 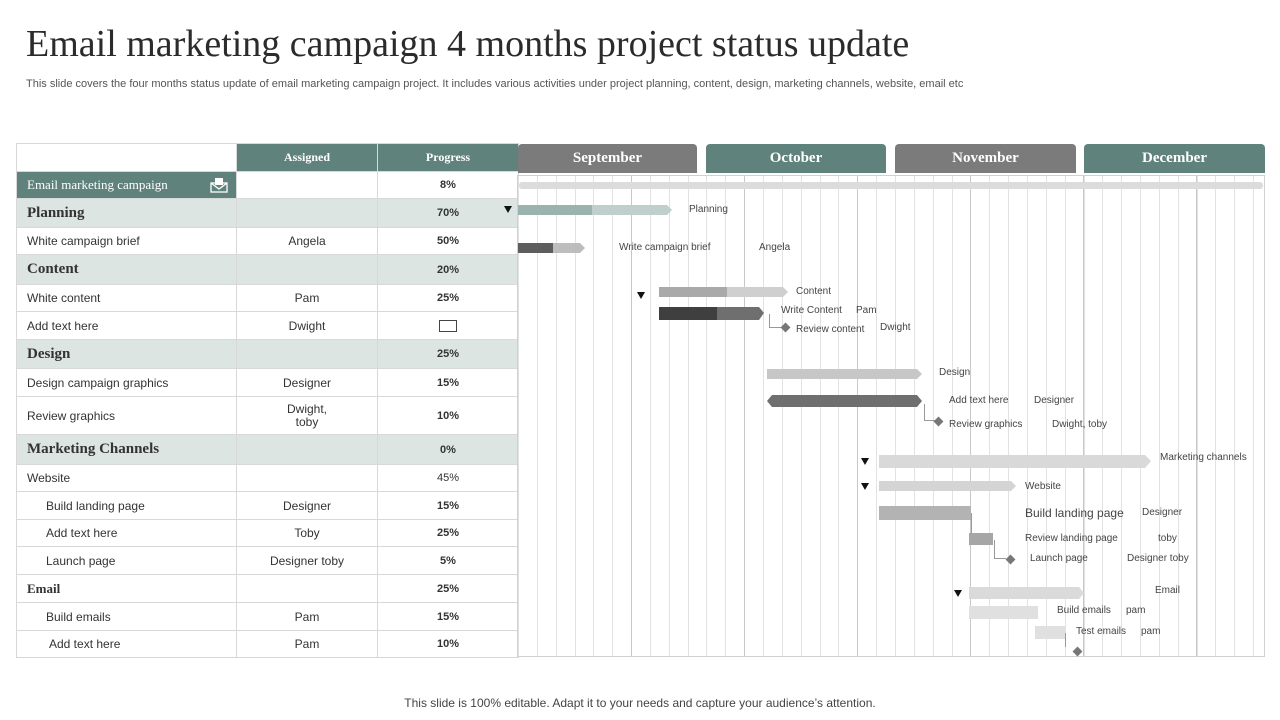 What do you see at coordinates (267, 185) in the screenshot?
I see `table-row: Email marketing campaign 8%` at bounding box center [267, 185].